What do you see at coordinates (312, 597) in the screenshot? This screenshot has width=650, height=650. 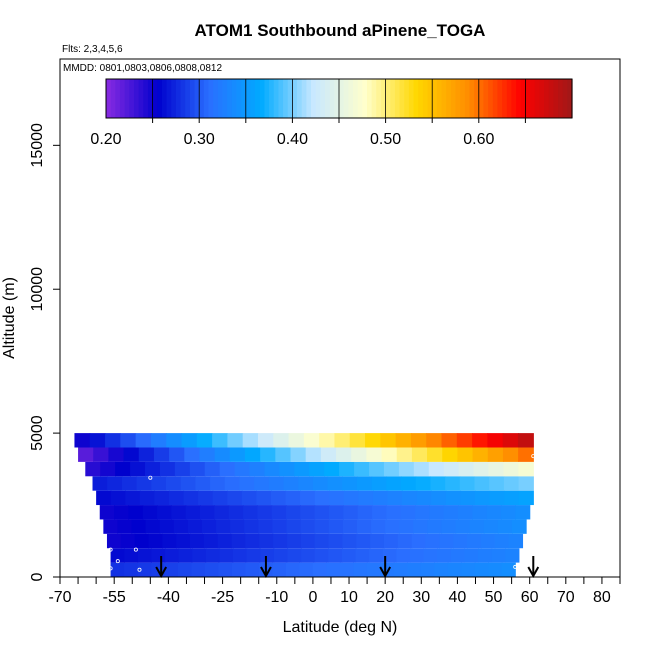 I see `x-tick-label: 0` at bounding box center [312, 597].